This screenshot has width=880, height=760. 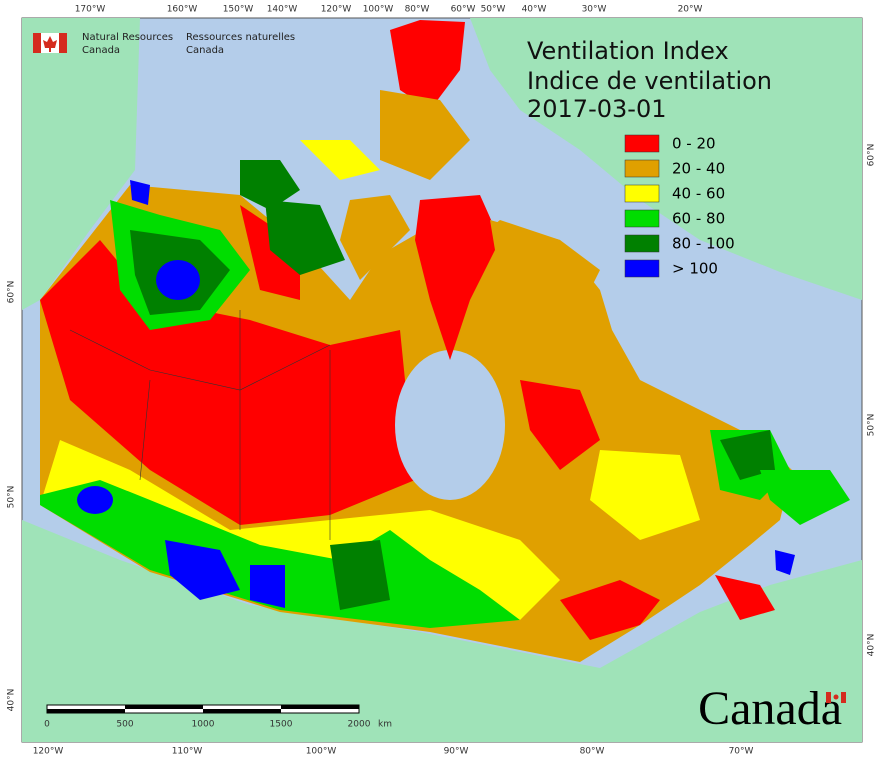 I want to click on graticule-right: 60°N, so click(x=872, y=155).